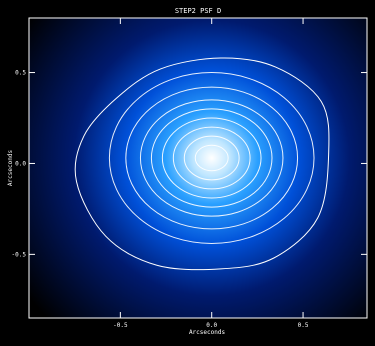 This screenshot has height=346, width=375. Describe the element at coordinates (198, 11) in the screenshot. I see `chart-title: STEP2 PSF D` at that location.